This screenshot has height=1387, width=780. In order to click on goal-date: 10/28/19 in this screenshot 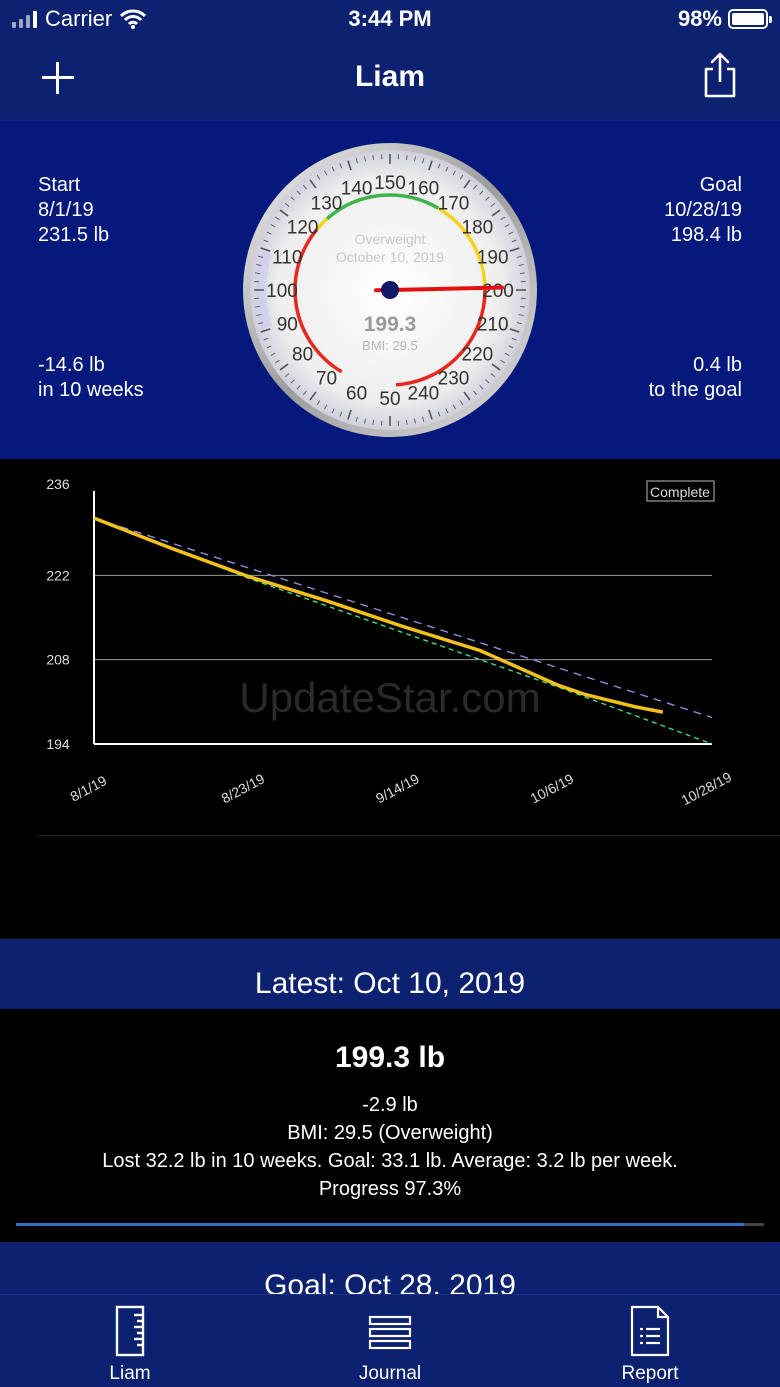, I will do `click(703, 210)`.